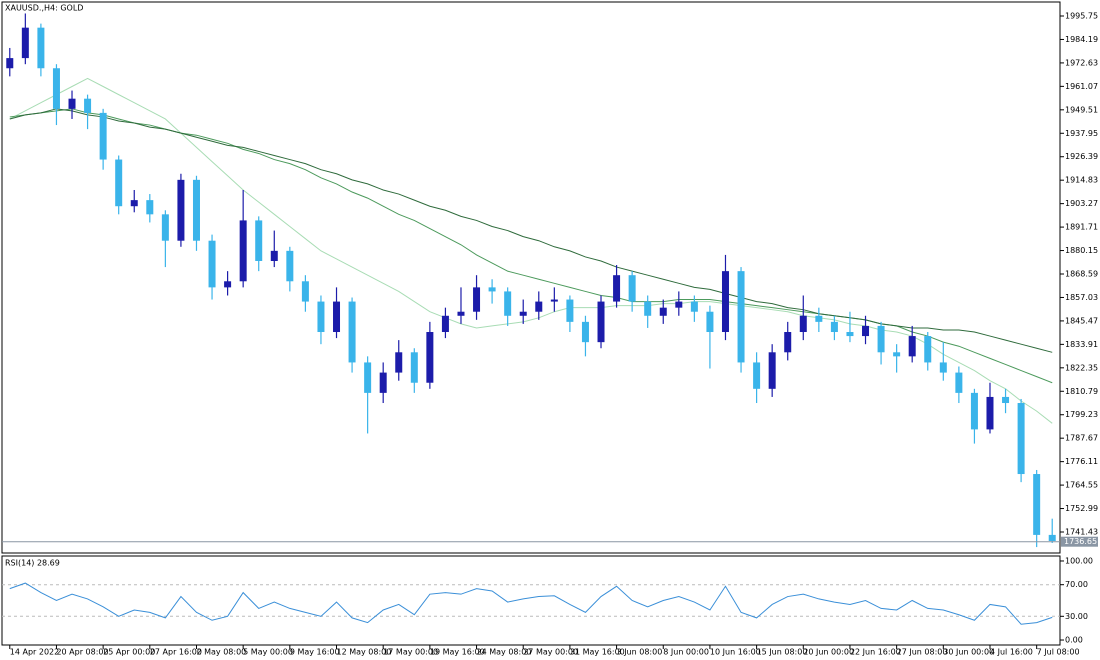  Describe the element at coordinates (597, 652) in the screenshot. I see `x-tick-label: 31 May 16:00` at that location.